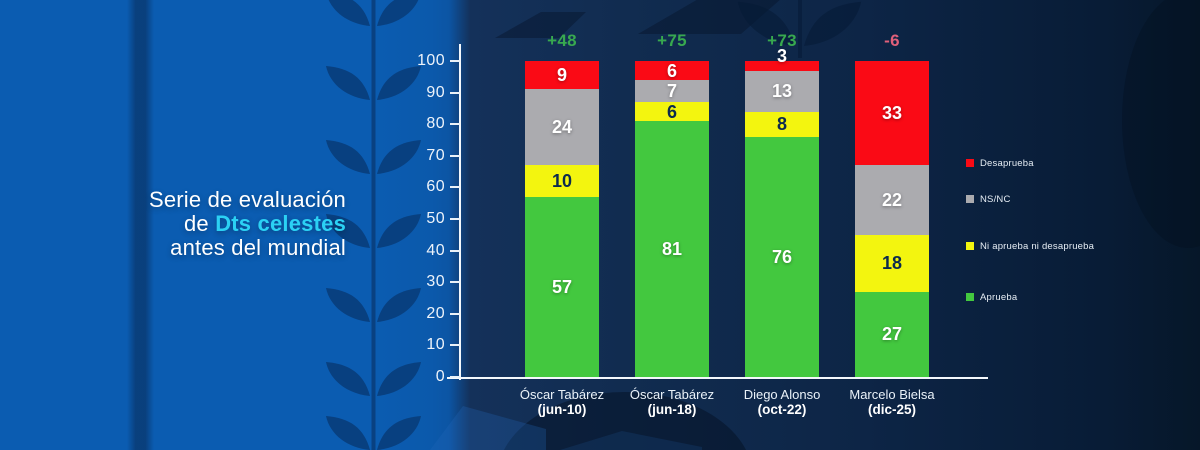 The image size is (1200, 450). I want to click on bar-value-label: 8, so click(781, 124).